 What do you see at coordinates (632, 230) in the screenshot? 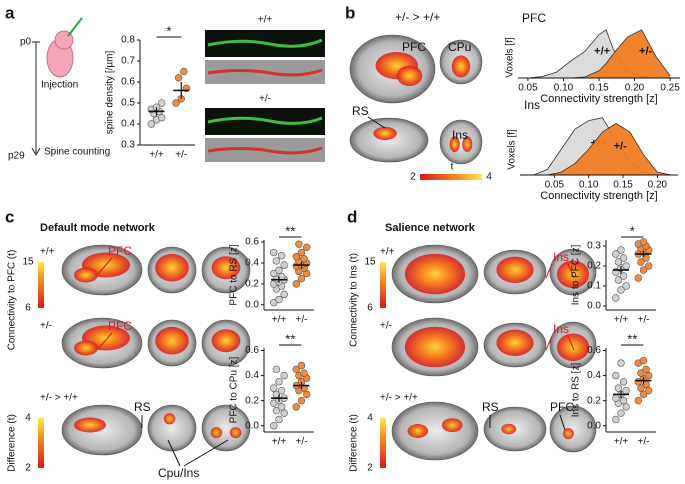
I see `significance-label: *` at bounding box center [632, 230].